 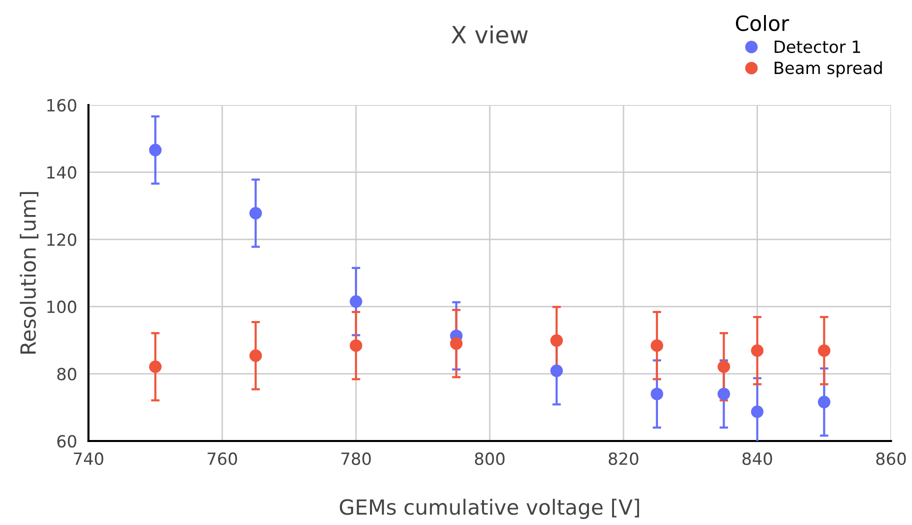 I want to click on x-tick-label: 820, so click(x=623, y=459).